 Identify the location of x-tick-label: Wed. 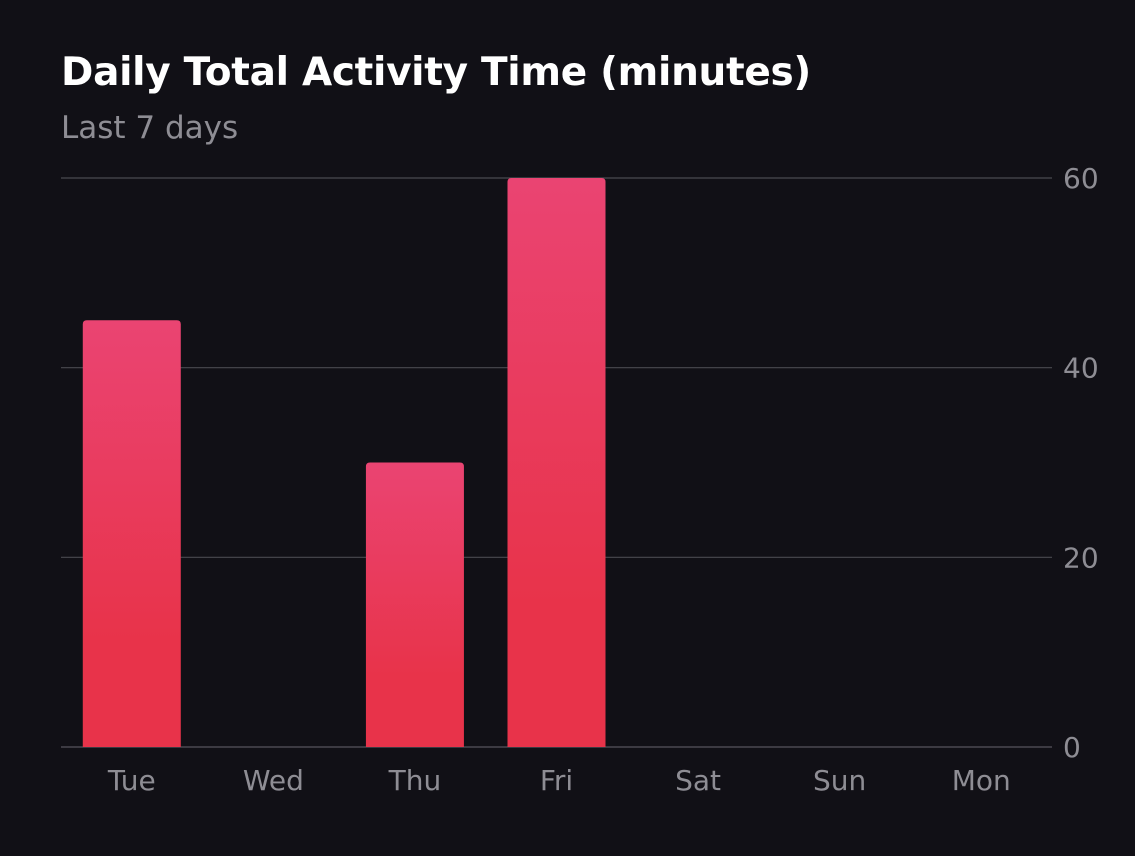
(273, 780).